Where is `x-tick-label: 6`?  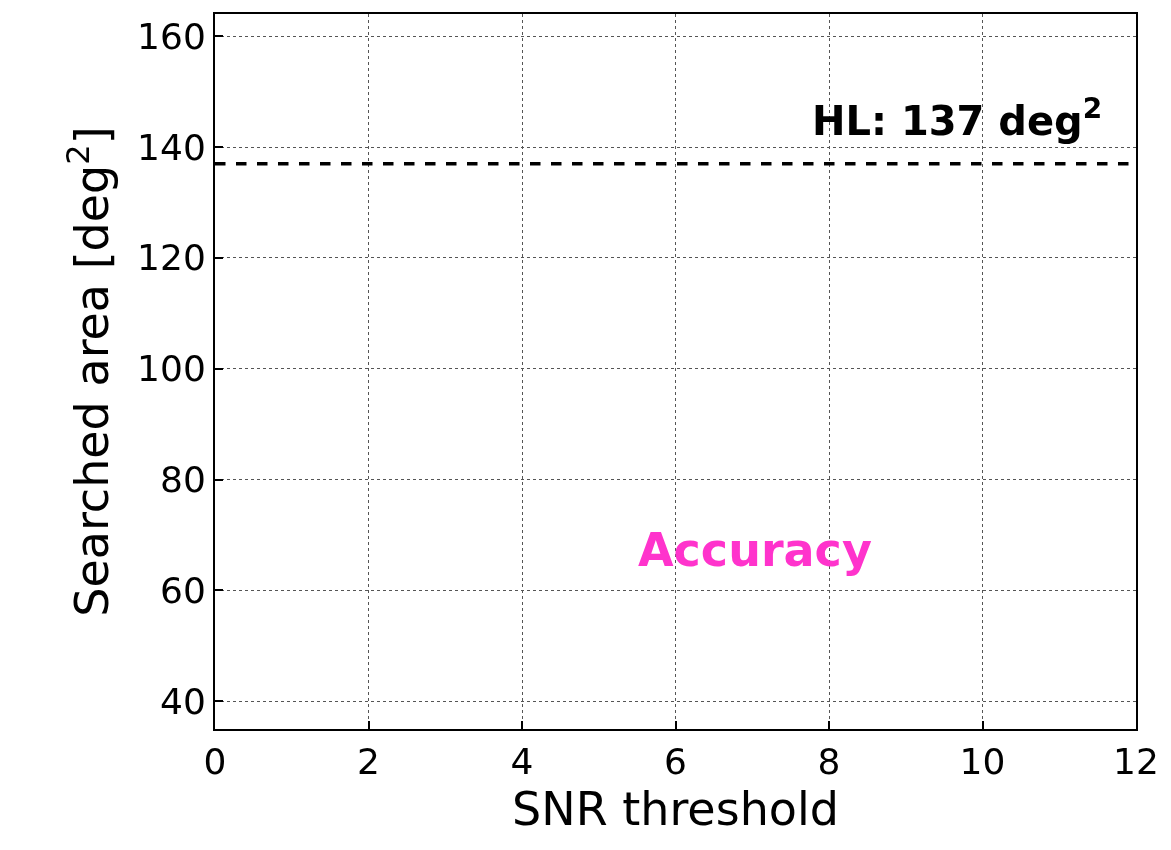 x-tick-label: 6 is located at coordinates (675, 762).